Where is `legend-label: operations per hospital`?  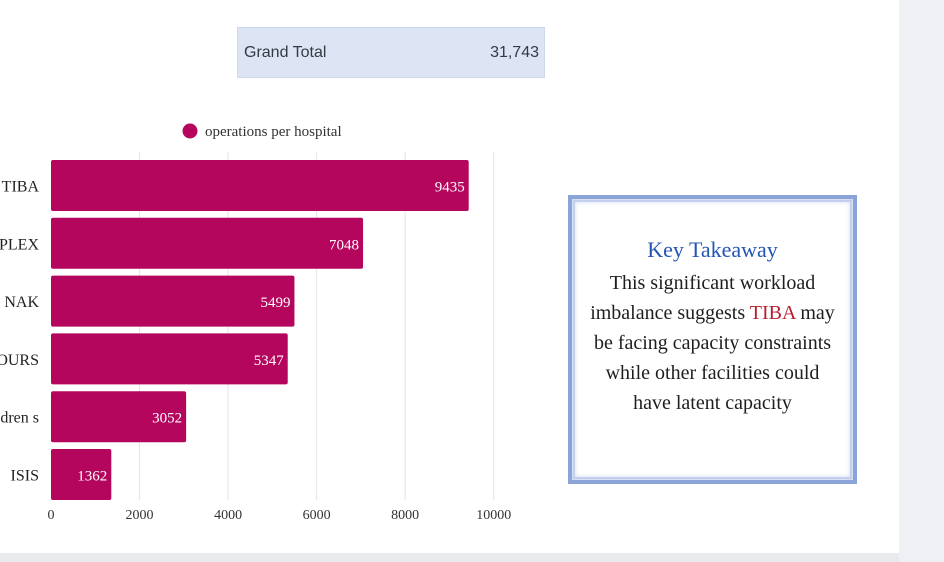
legend-label: operations per hospital is located at coordinates (273, 132).